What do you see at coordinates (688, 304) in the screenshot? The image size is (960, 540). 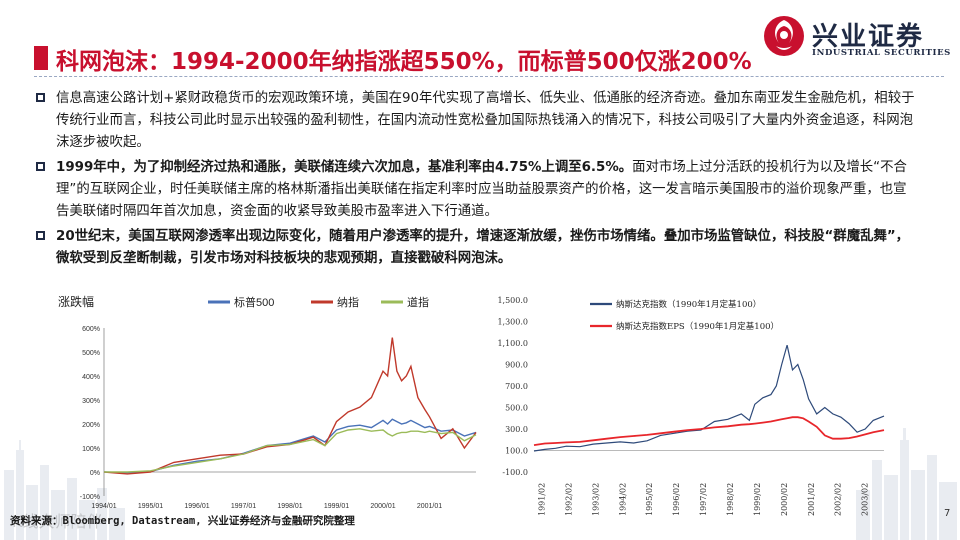 I see `legend-label: 纳斯达克指数（1990年1月定基100）` at bounding box center [688, 304].